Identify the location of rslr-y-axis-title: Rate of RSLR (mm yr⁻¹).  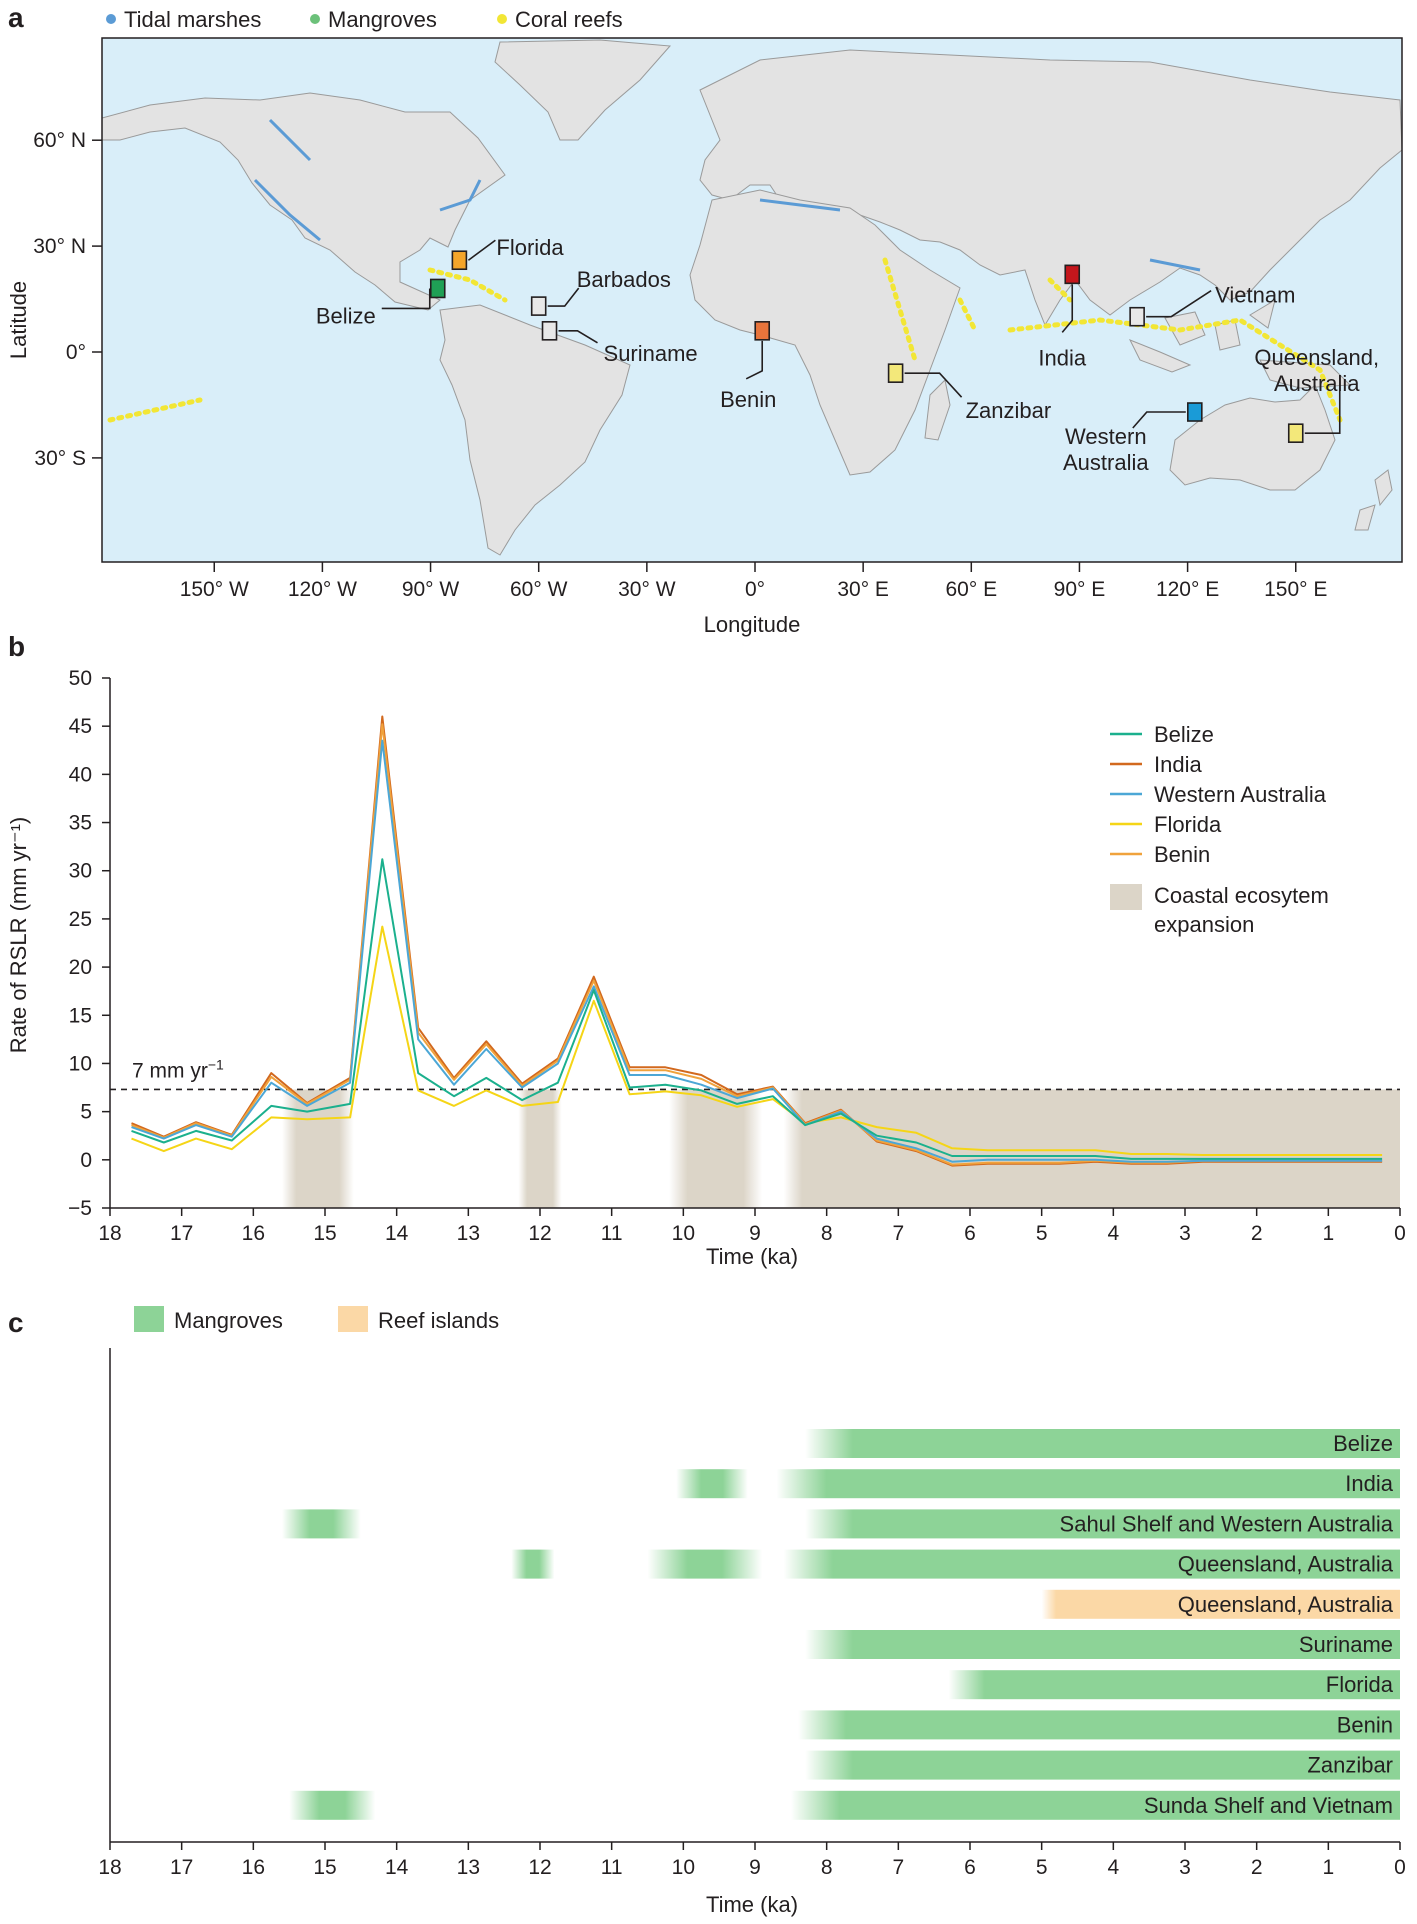
(18, 935).